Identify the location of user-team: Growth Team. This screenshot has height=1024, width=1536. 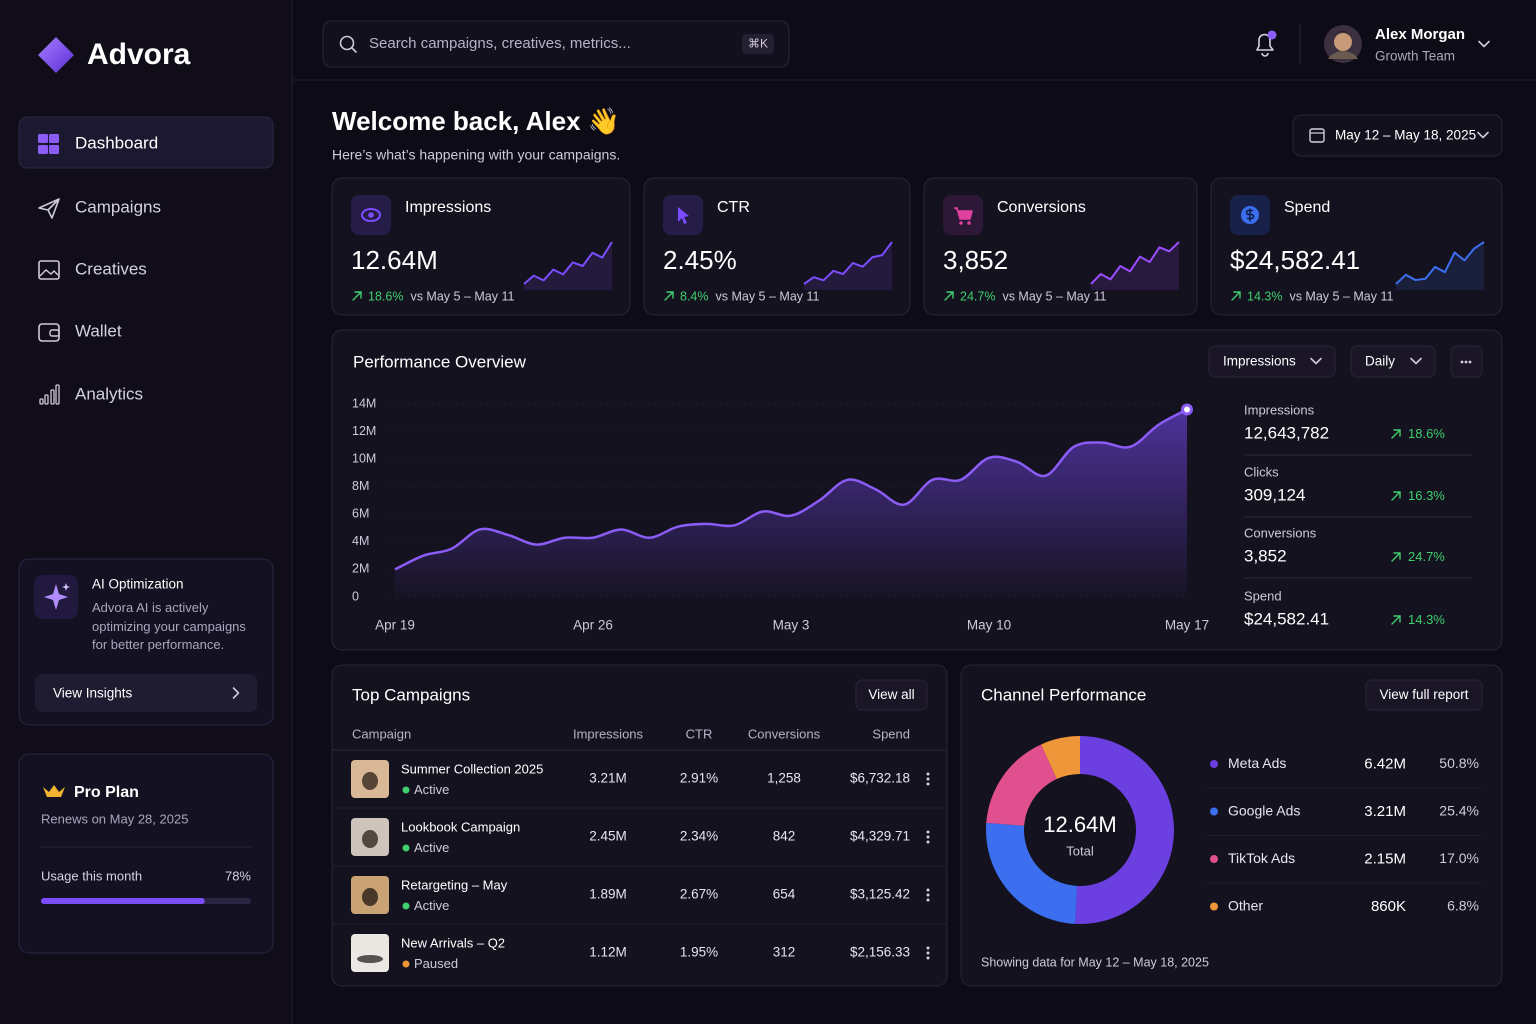
(1415, 56).